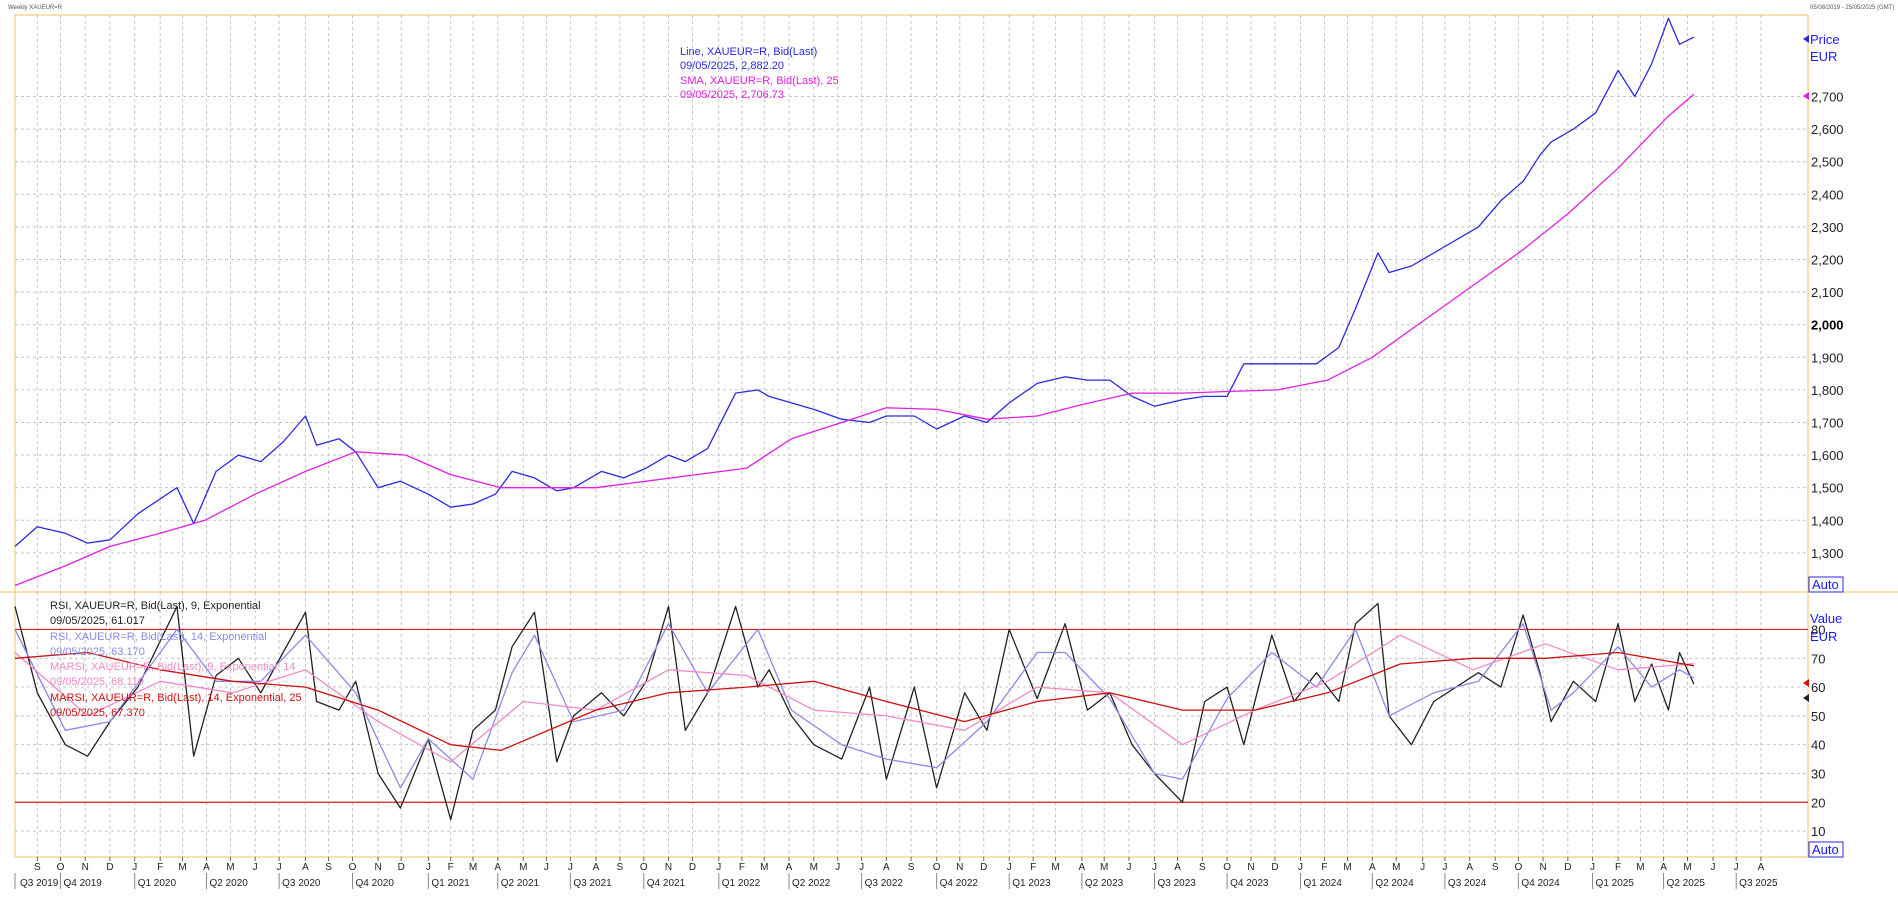  I want to click on x-quarter-label: Q2 2023, so click(1104, 883).